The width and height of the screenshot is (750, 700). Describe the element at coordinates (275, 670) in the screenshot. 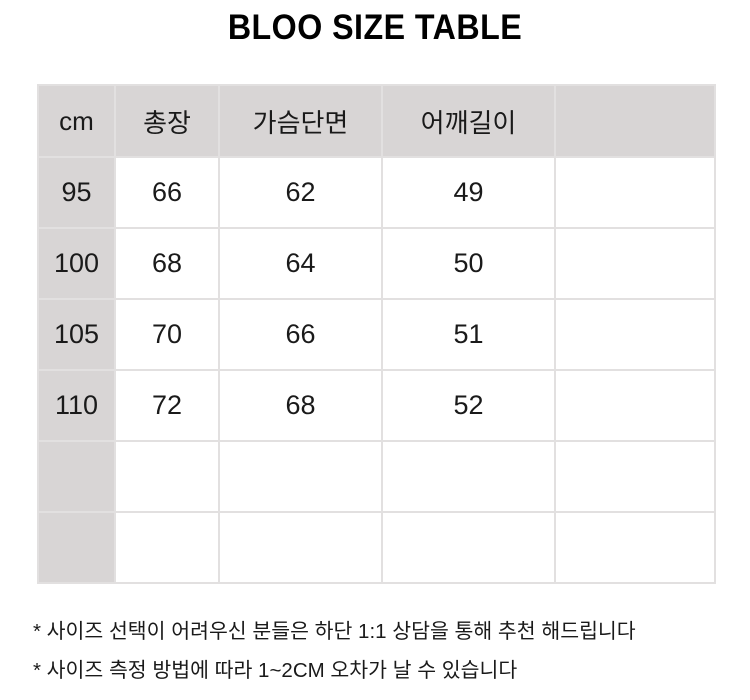

I see `note-measurement-error: * 사이즈 측정 방법에 따라 1~2CM 오차가 날 수 있습니다` at that location.